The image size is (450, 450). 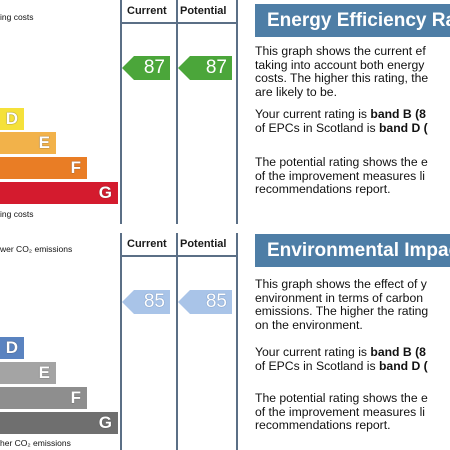 I want to click on environmental-impact-heading: Environmental Impac, so click(x=352, y=250).